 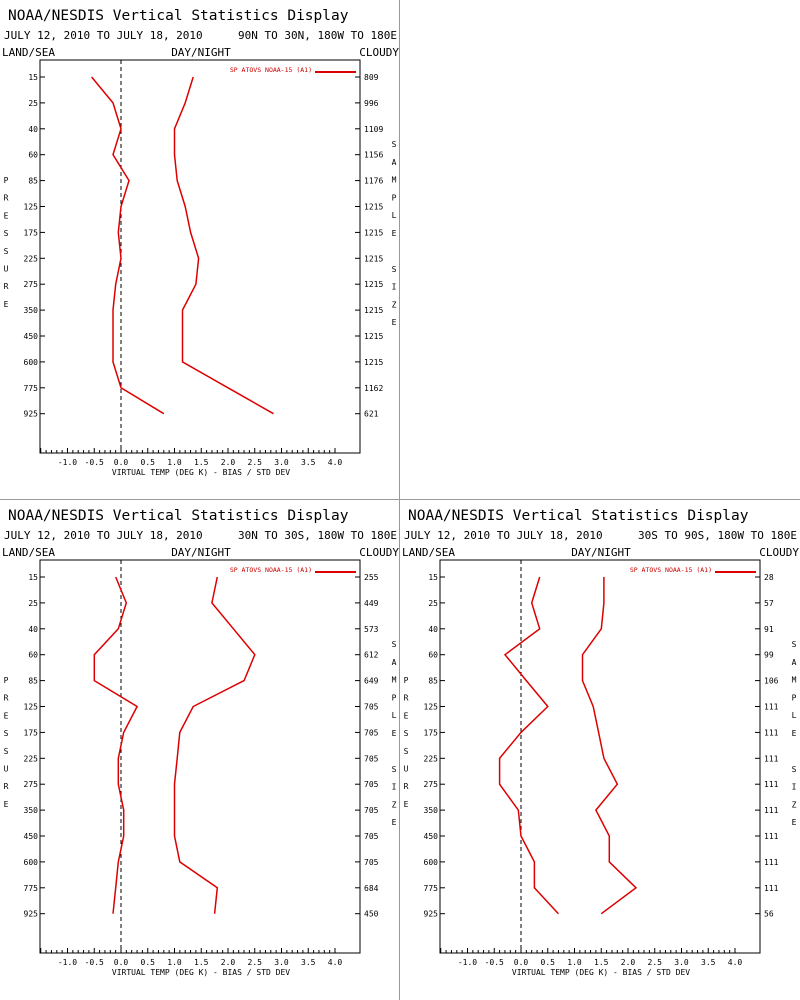 I want to click on x-axis-label: VIRTUAL TEMP (DEG K) - BIAS / STD DEV, so click(x=201, y=972).